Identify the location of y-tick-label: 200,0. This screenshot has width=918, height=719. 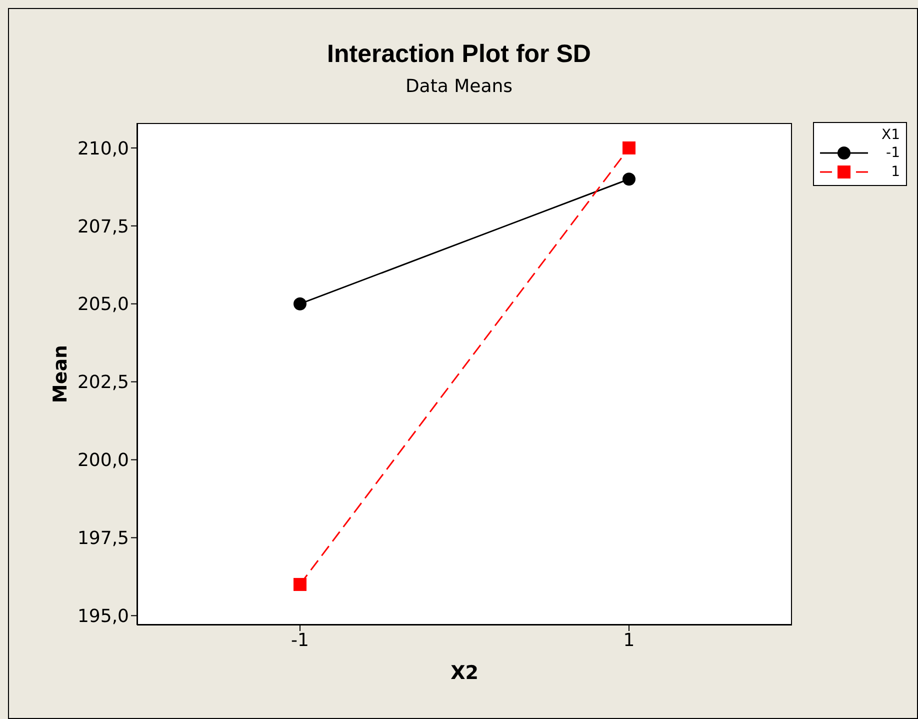
(103, 461).